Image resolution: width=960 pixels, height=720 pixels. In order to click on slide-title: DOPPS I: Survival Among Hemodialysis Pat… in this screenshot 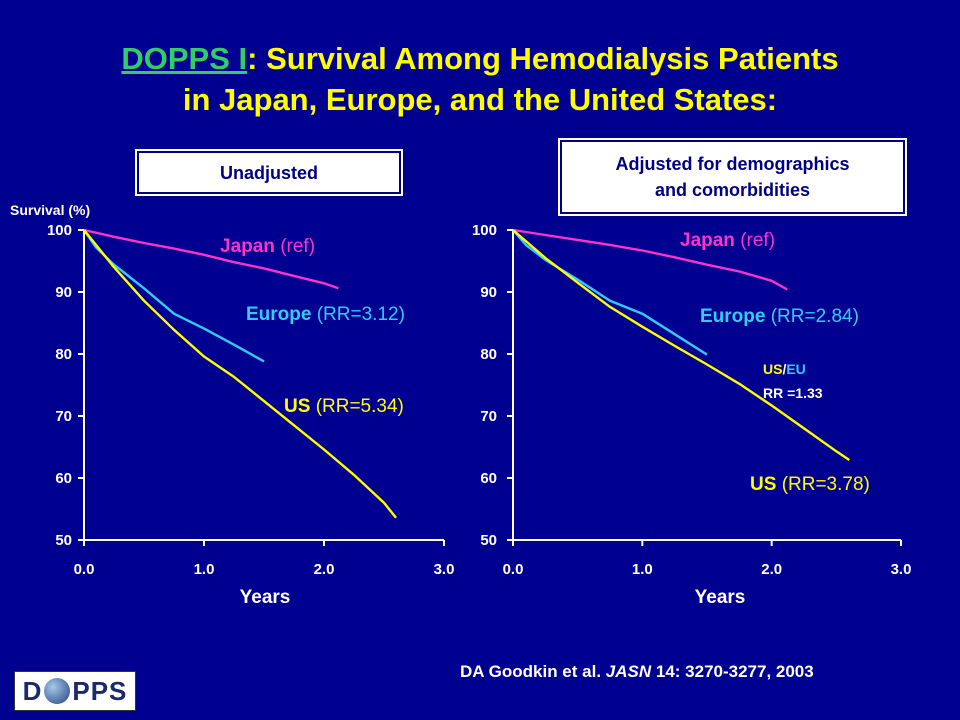, I will do `click(480, 79)`.